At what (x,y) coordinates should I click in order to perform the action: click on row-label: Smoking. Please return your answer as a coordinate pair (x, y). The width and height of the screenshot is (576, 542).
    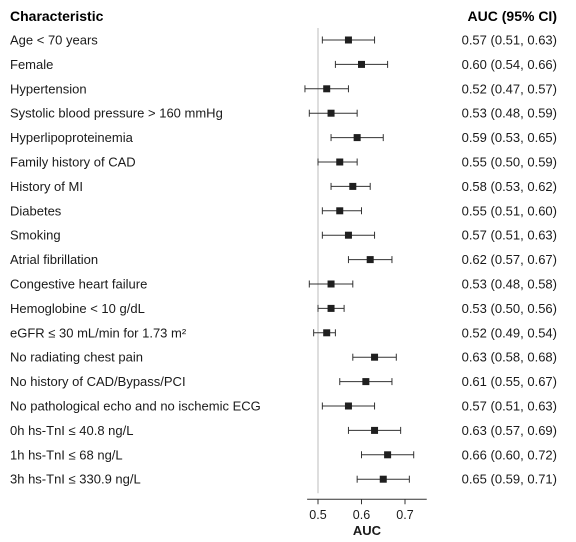
    Looking at the image, I should click on (35, 235).